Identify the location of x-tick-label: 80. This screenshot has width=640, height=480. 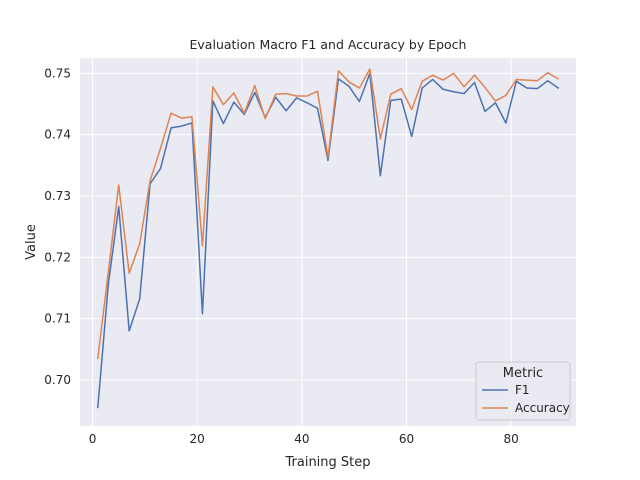
(510, 439).